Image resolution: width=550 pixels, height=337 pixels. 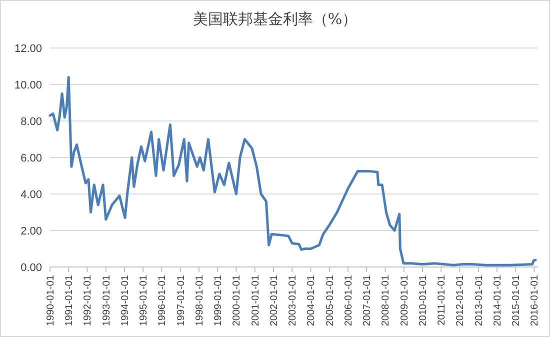 What do you see at coordinates (330, 300) in the screenshot?
I see `x-tick-label: 2005-01-01` at bounding box center [330, 300].